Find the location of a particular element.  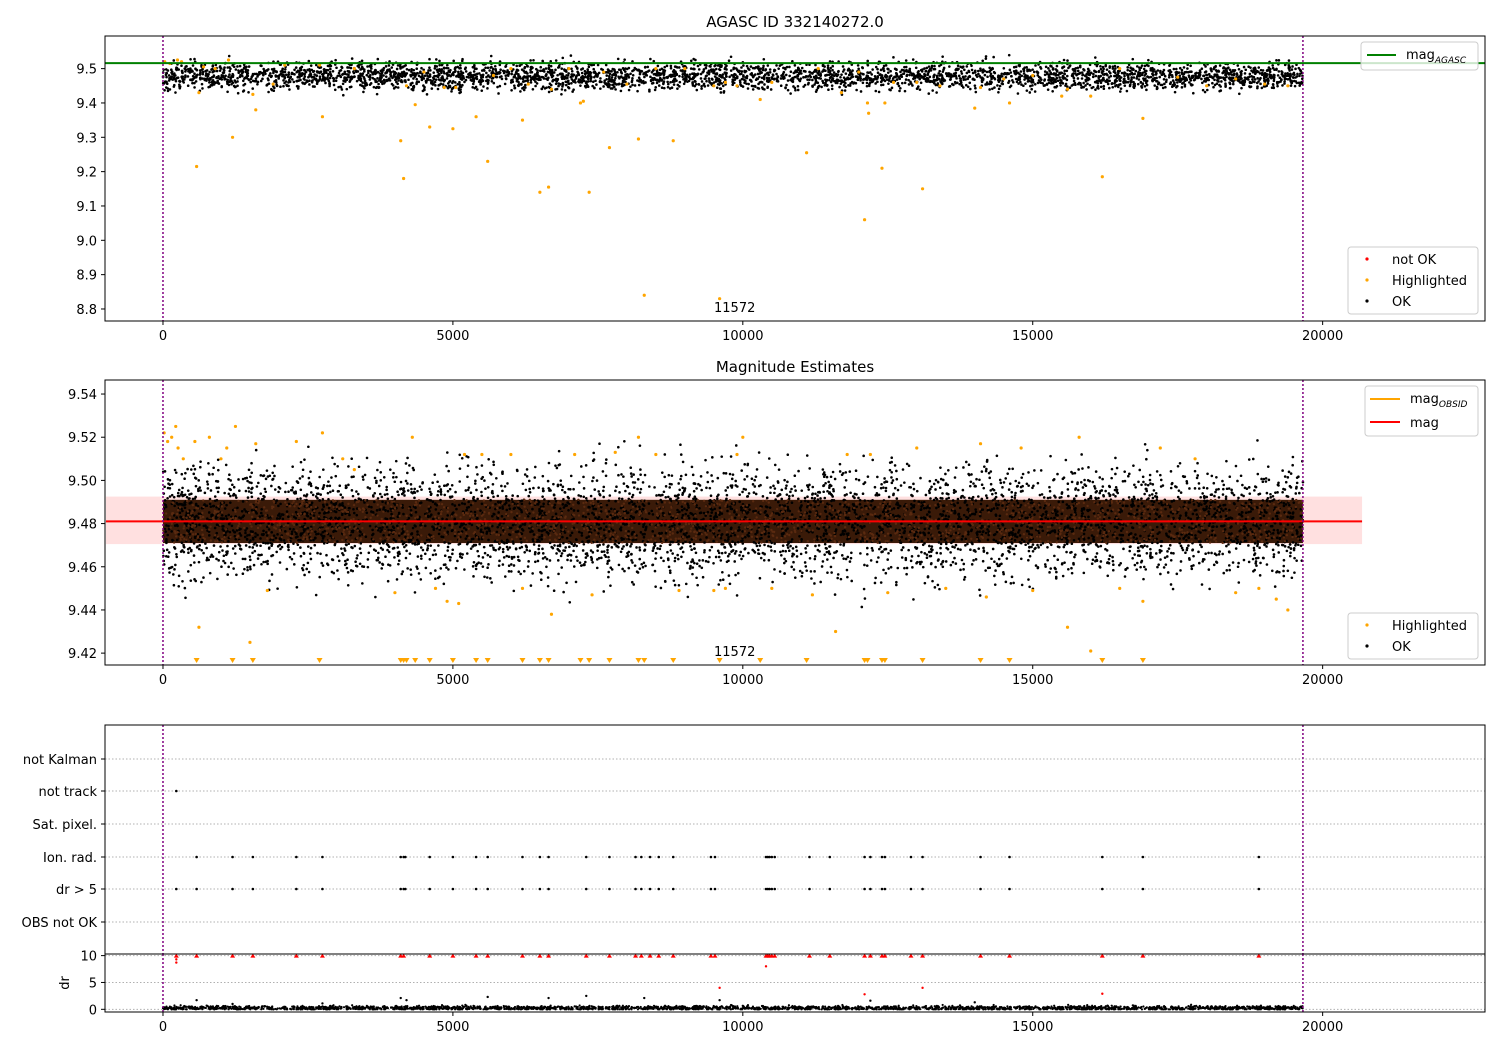

y-tick-label: 9.50 is located at coordinates (82, 481).